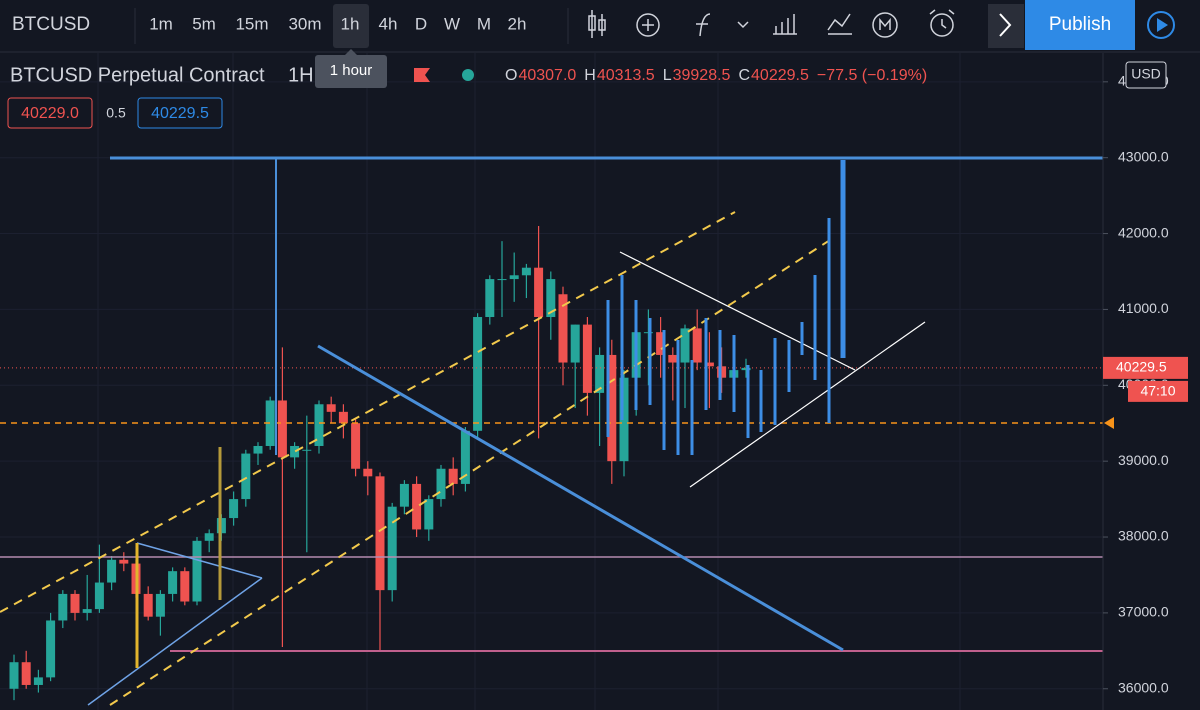  I want to click on ohlc-value: 40229.5, so click(780, 75).